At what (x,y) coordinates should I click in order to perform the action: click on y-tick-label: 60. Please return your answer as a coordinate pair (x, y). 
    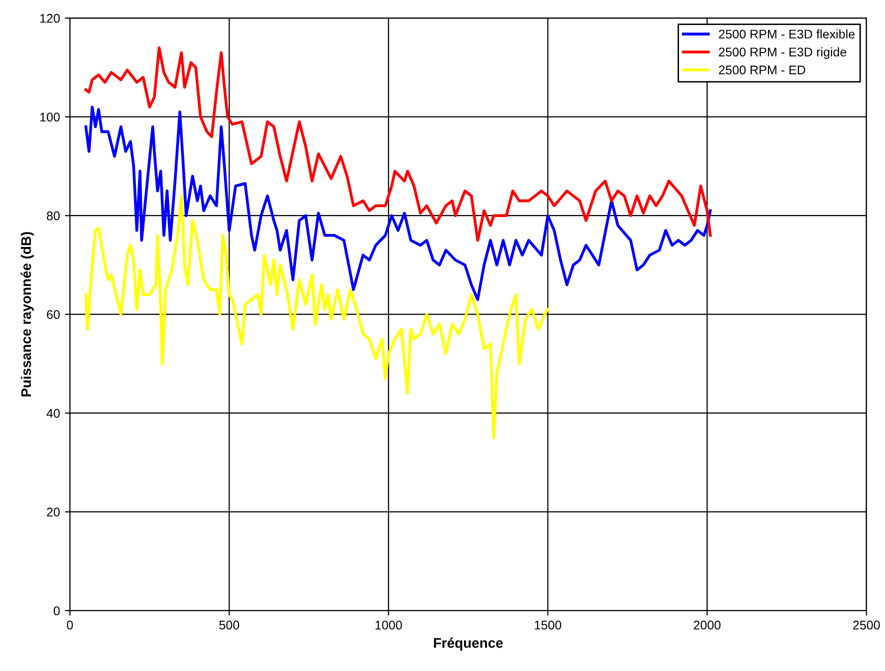
    Looking at the image, I should click on (53, 315).